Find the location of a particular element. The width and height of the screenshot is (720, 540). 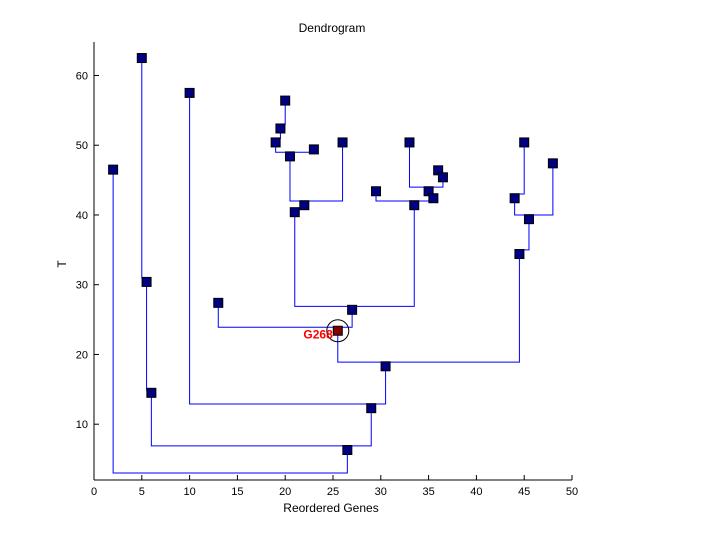

x-tick-label: 35 is located at coordinates (428, 492).